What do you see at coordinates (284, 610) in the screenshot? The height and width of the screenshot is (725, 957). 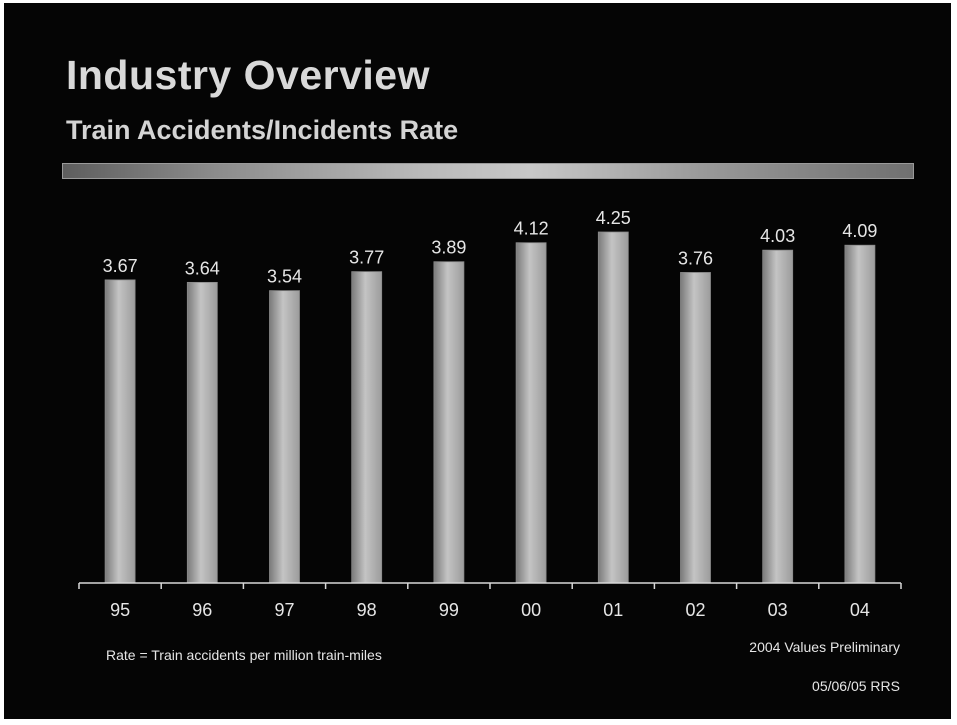 I see `x-tick-label-97: 97` at bounding box center [284, 610].